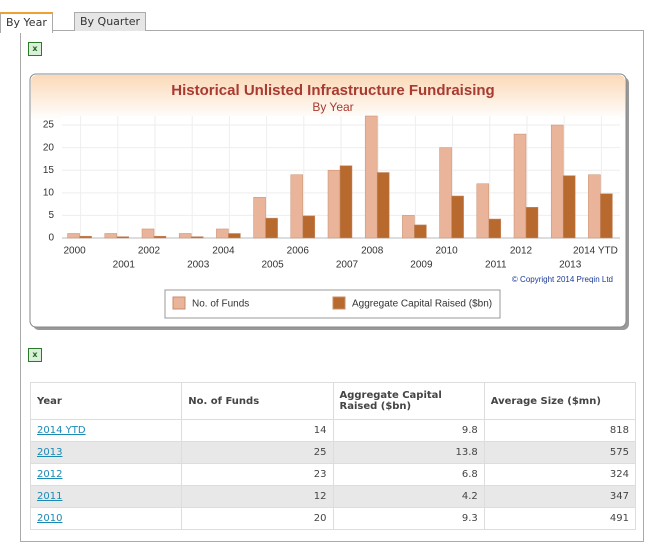 This screenshot has height=542, width=647. What do you see at coordinates (408, 496) in the screenshot?
I see `table-cell: 4.2` at bounding box center [408, 496].